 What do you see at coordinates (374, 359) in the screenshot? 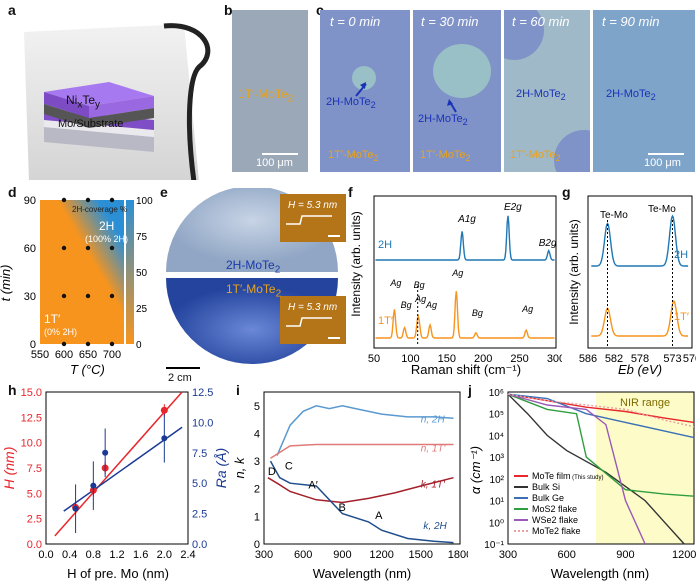
I see `f-xtick: 50` at bounding box center [374, 359].